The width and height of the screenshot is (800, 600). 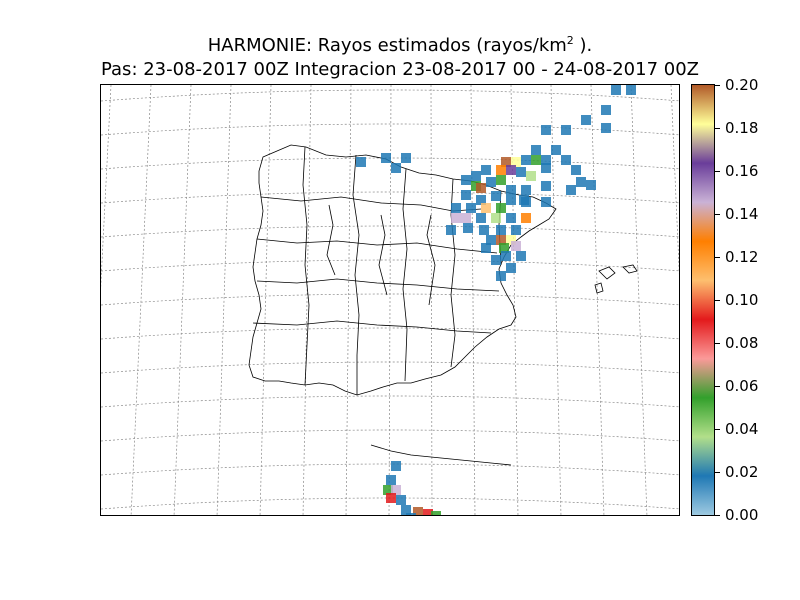 I want to click on colorbar-tick-label: 0.08, so click(x=742, y=343).